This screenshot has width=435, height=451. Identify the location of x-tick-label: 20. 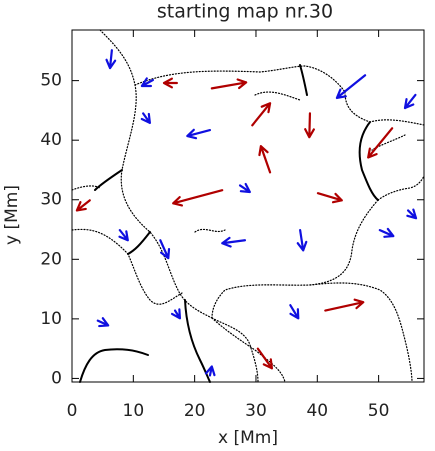
(195, 411).